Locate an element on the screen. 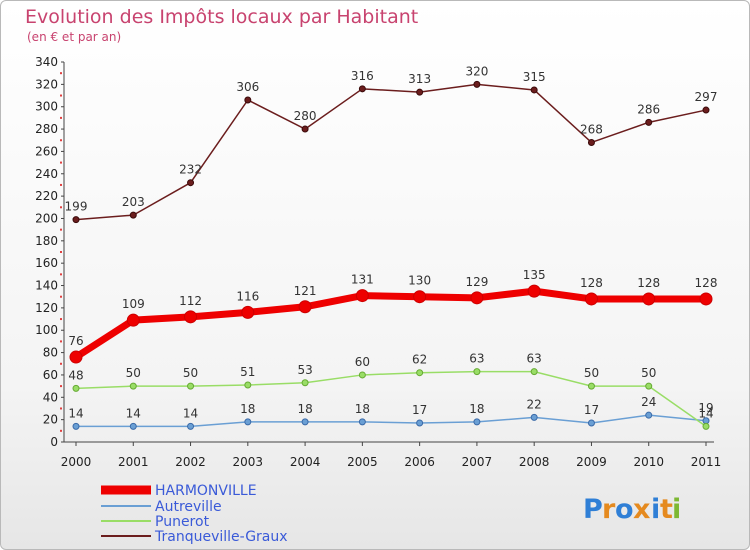  data-label: 129 is located at coordinates (476, 282).